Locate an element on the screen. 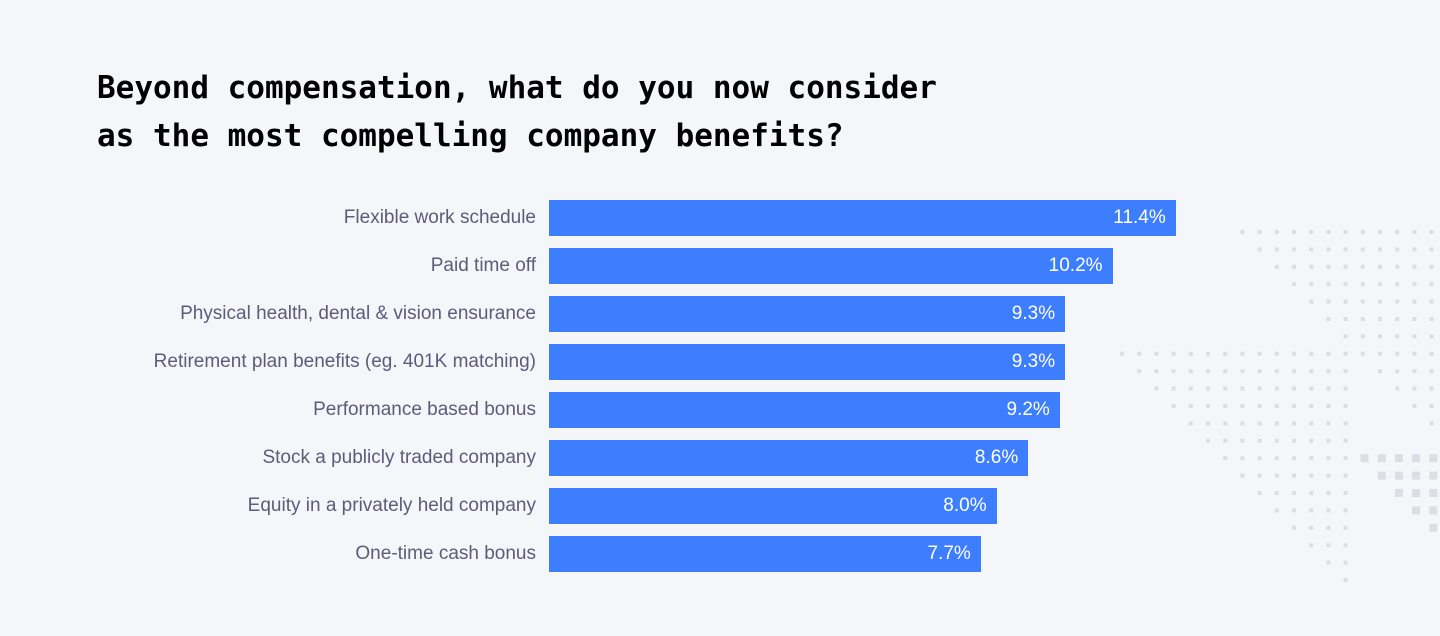  bar: 8.0% is located at coordinates (773, 506).